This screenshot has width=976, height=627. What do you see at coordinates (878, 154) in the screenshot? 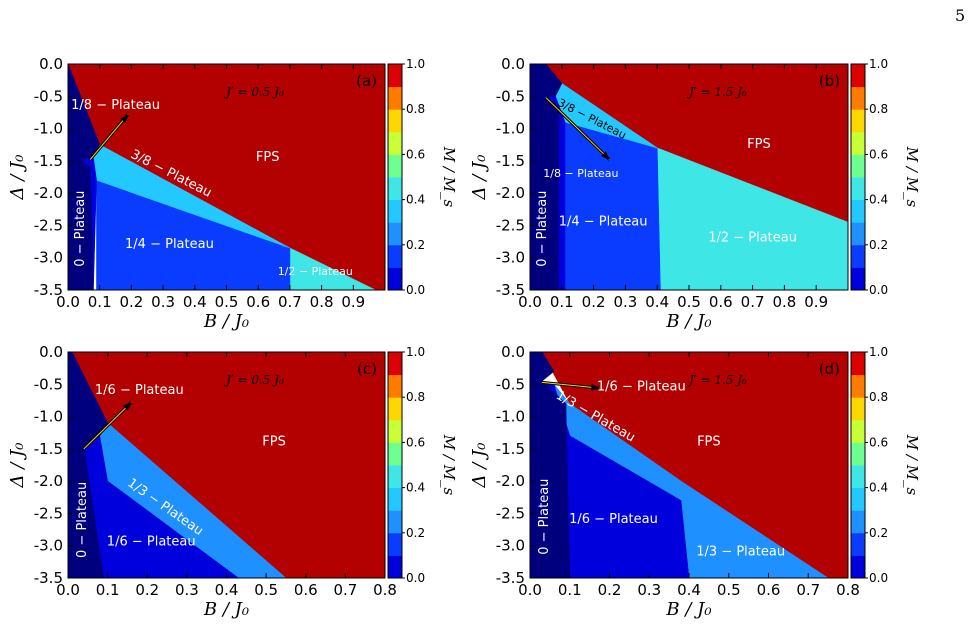
I see `colorbar-tick-label: 0.6` at bounding box center [878, 154].